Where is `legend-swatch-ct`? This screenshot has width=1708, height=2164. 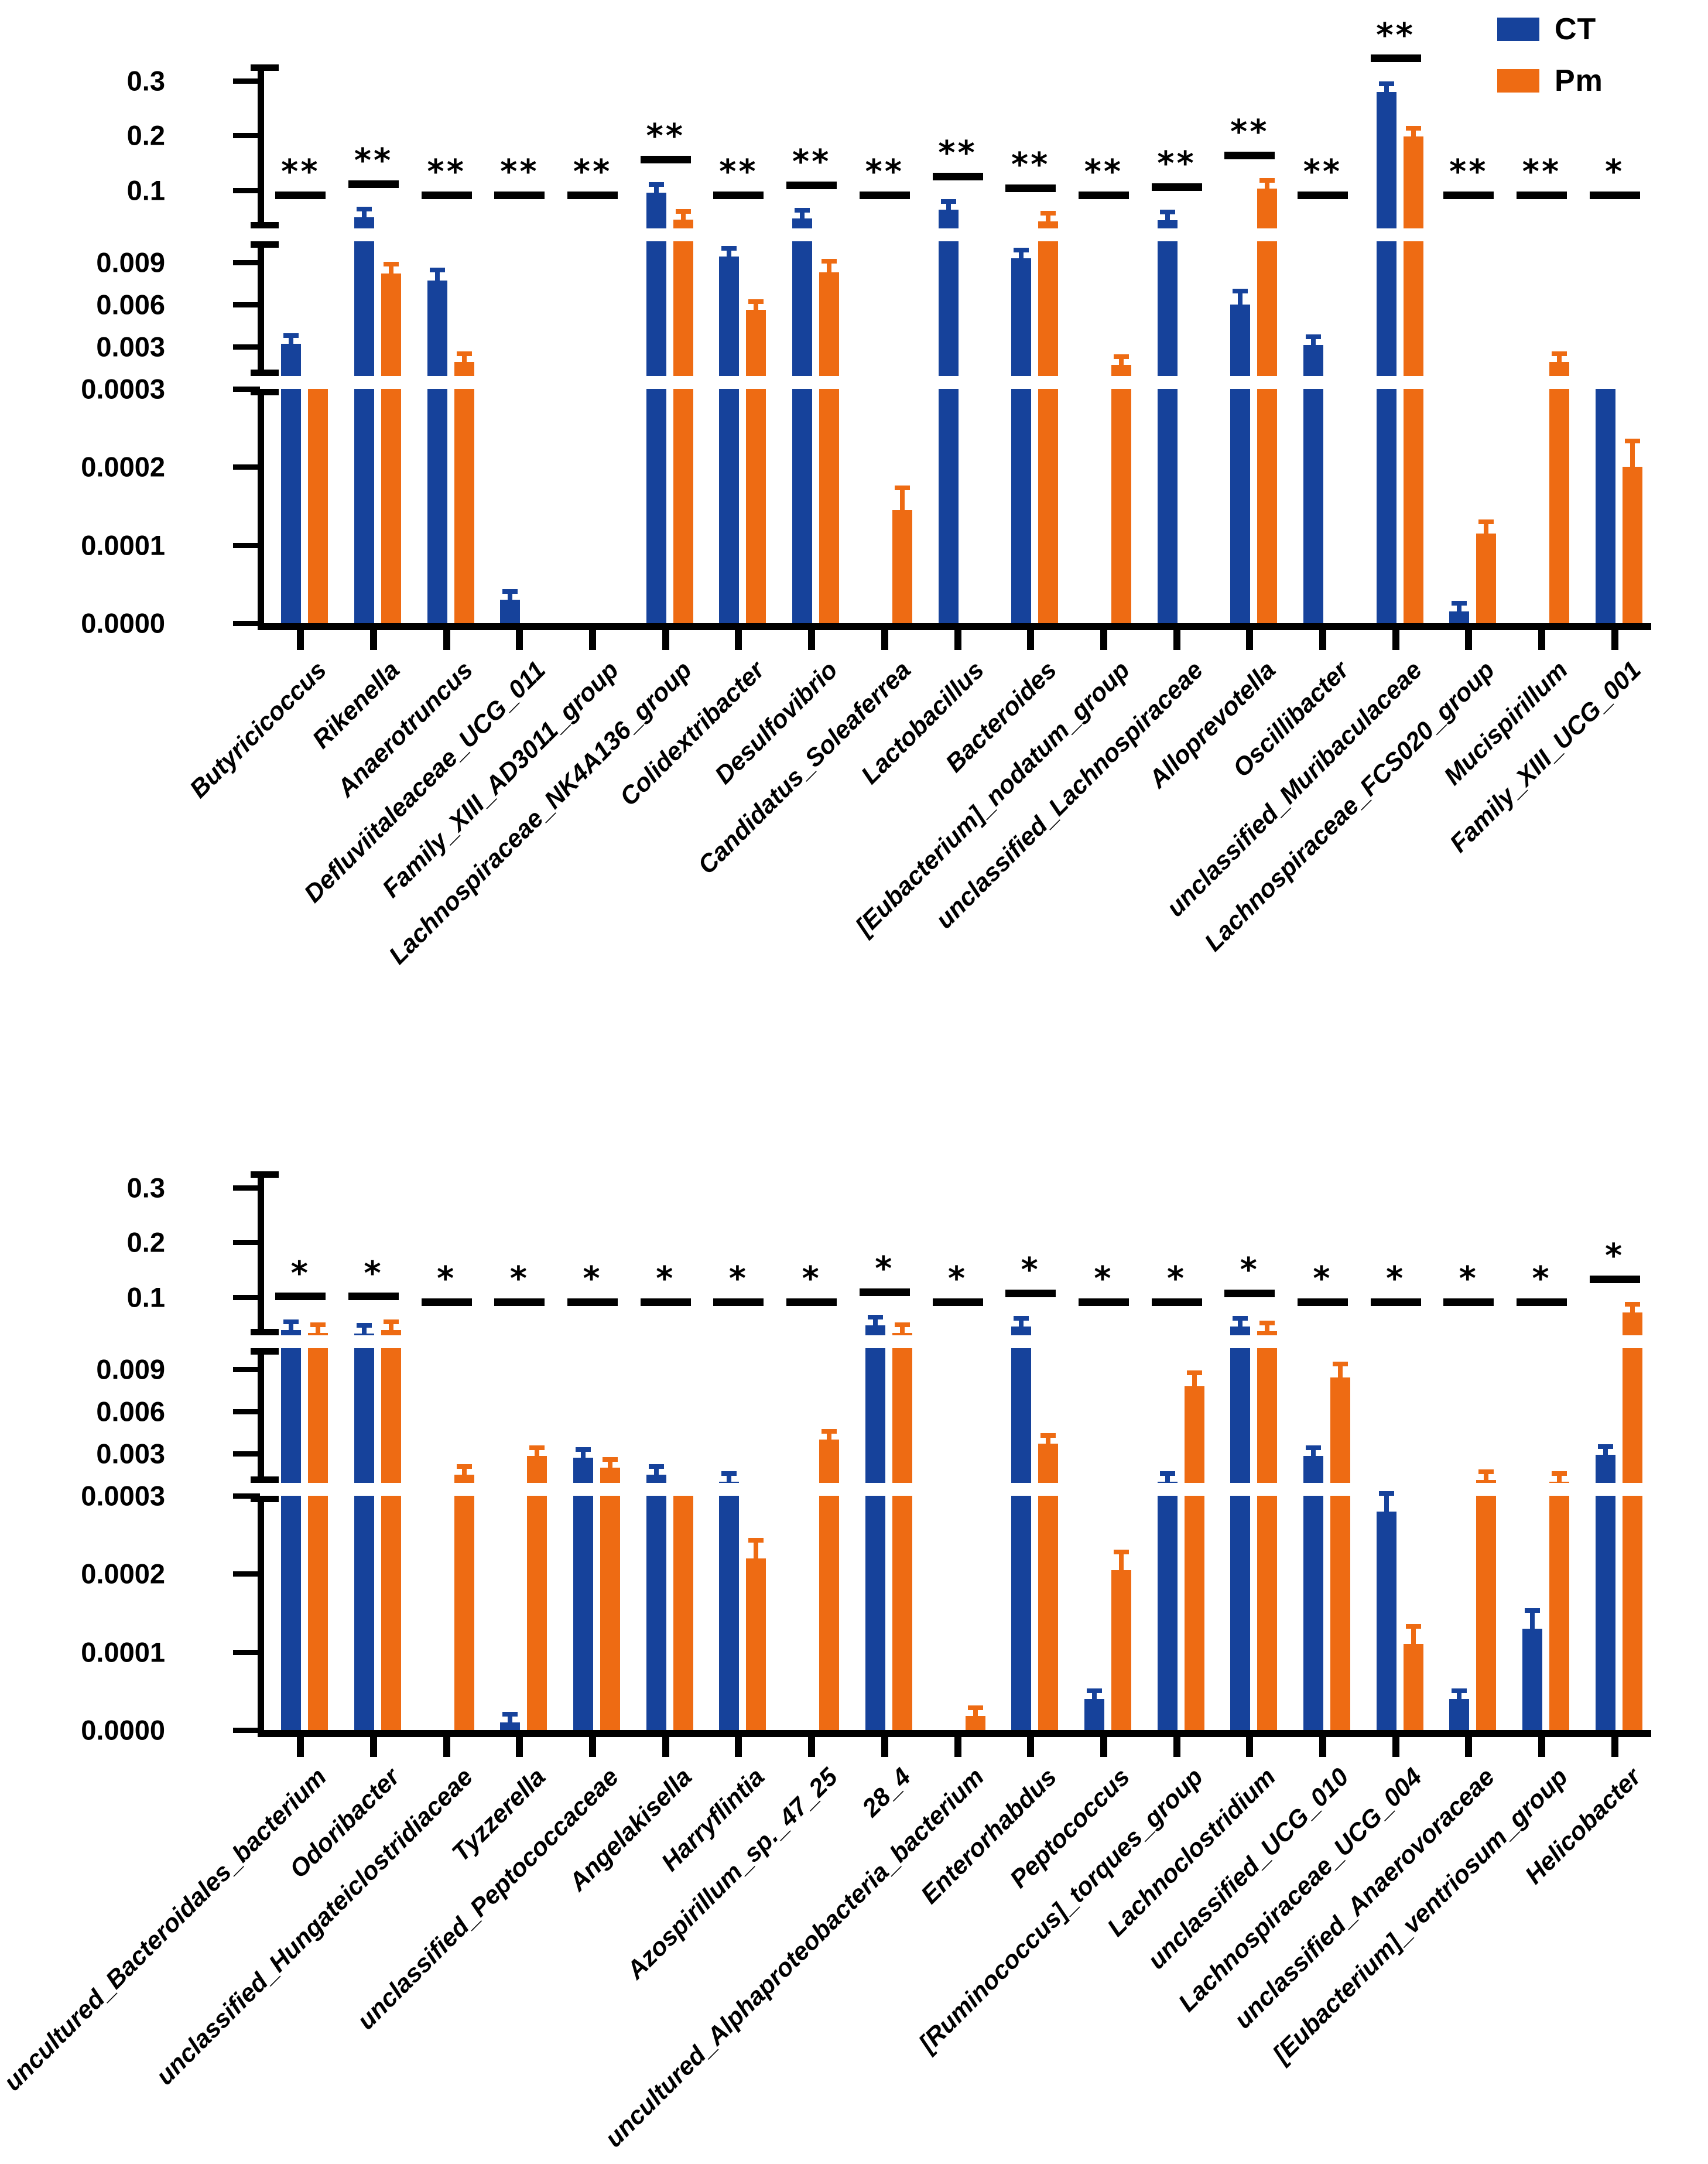
legend-swatch-ct is located at coordinates (1518, 29).